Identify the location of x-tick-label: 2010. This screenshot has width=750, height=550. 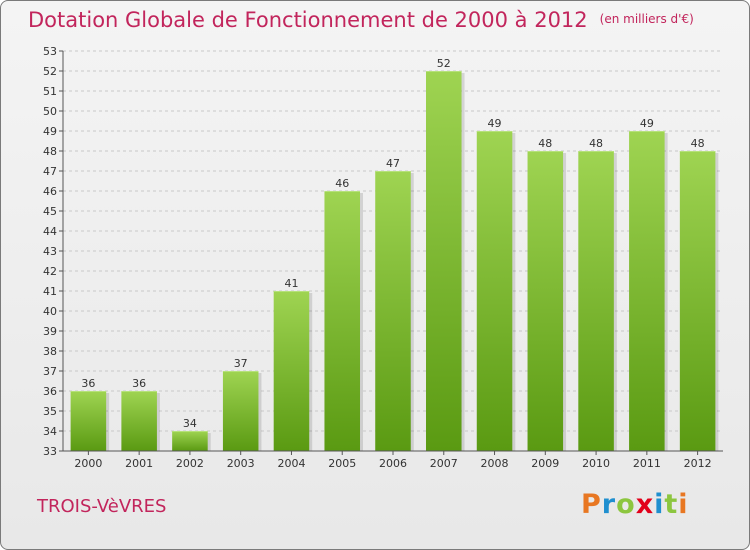
(596, 463).